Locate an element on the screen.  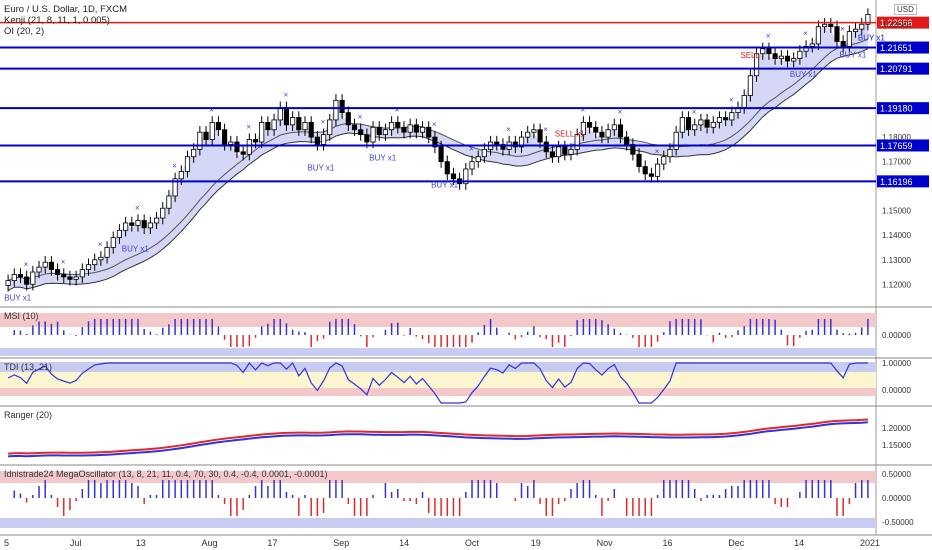
resistance-label: 1.22666 is located at coordinates (896, 23).